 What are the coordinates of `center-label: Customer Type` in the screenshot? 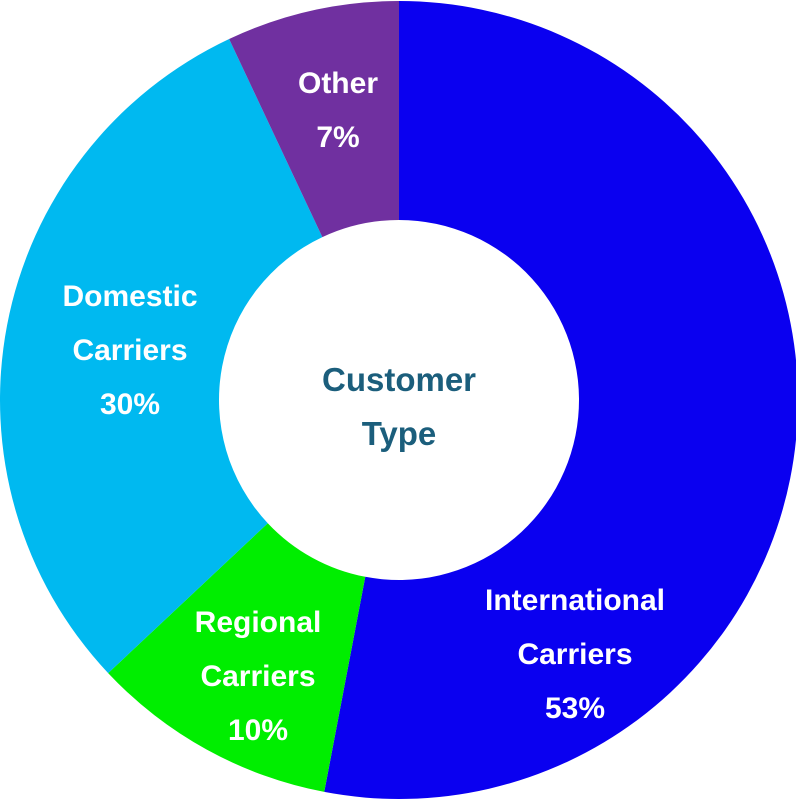 It's located at (399, 406).